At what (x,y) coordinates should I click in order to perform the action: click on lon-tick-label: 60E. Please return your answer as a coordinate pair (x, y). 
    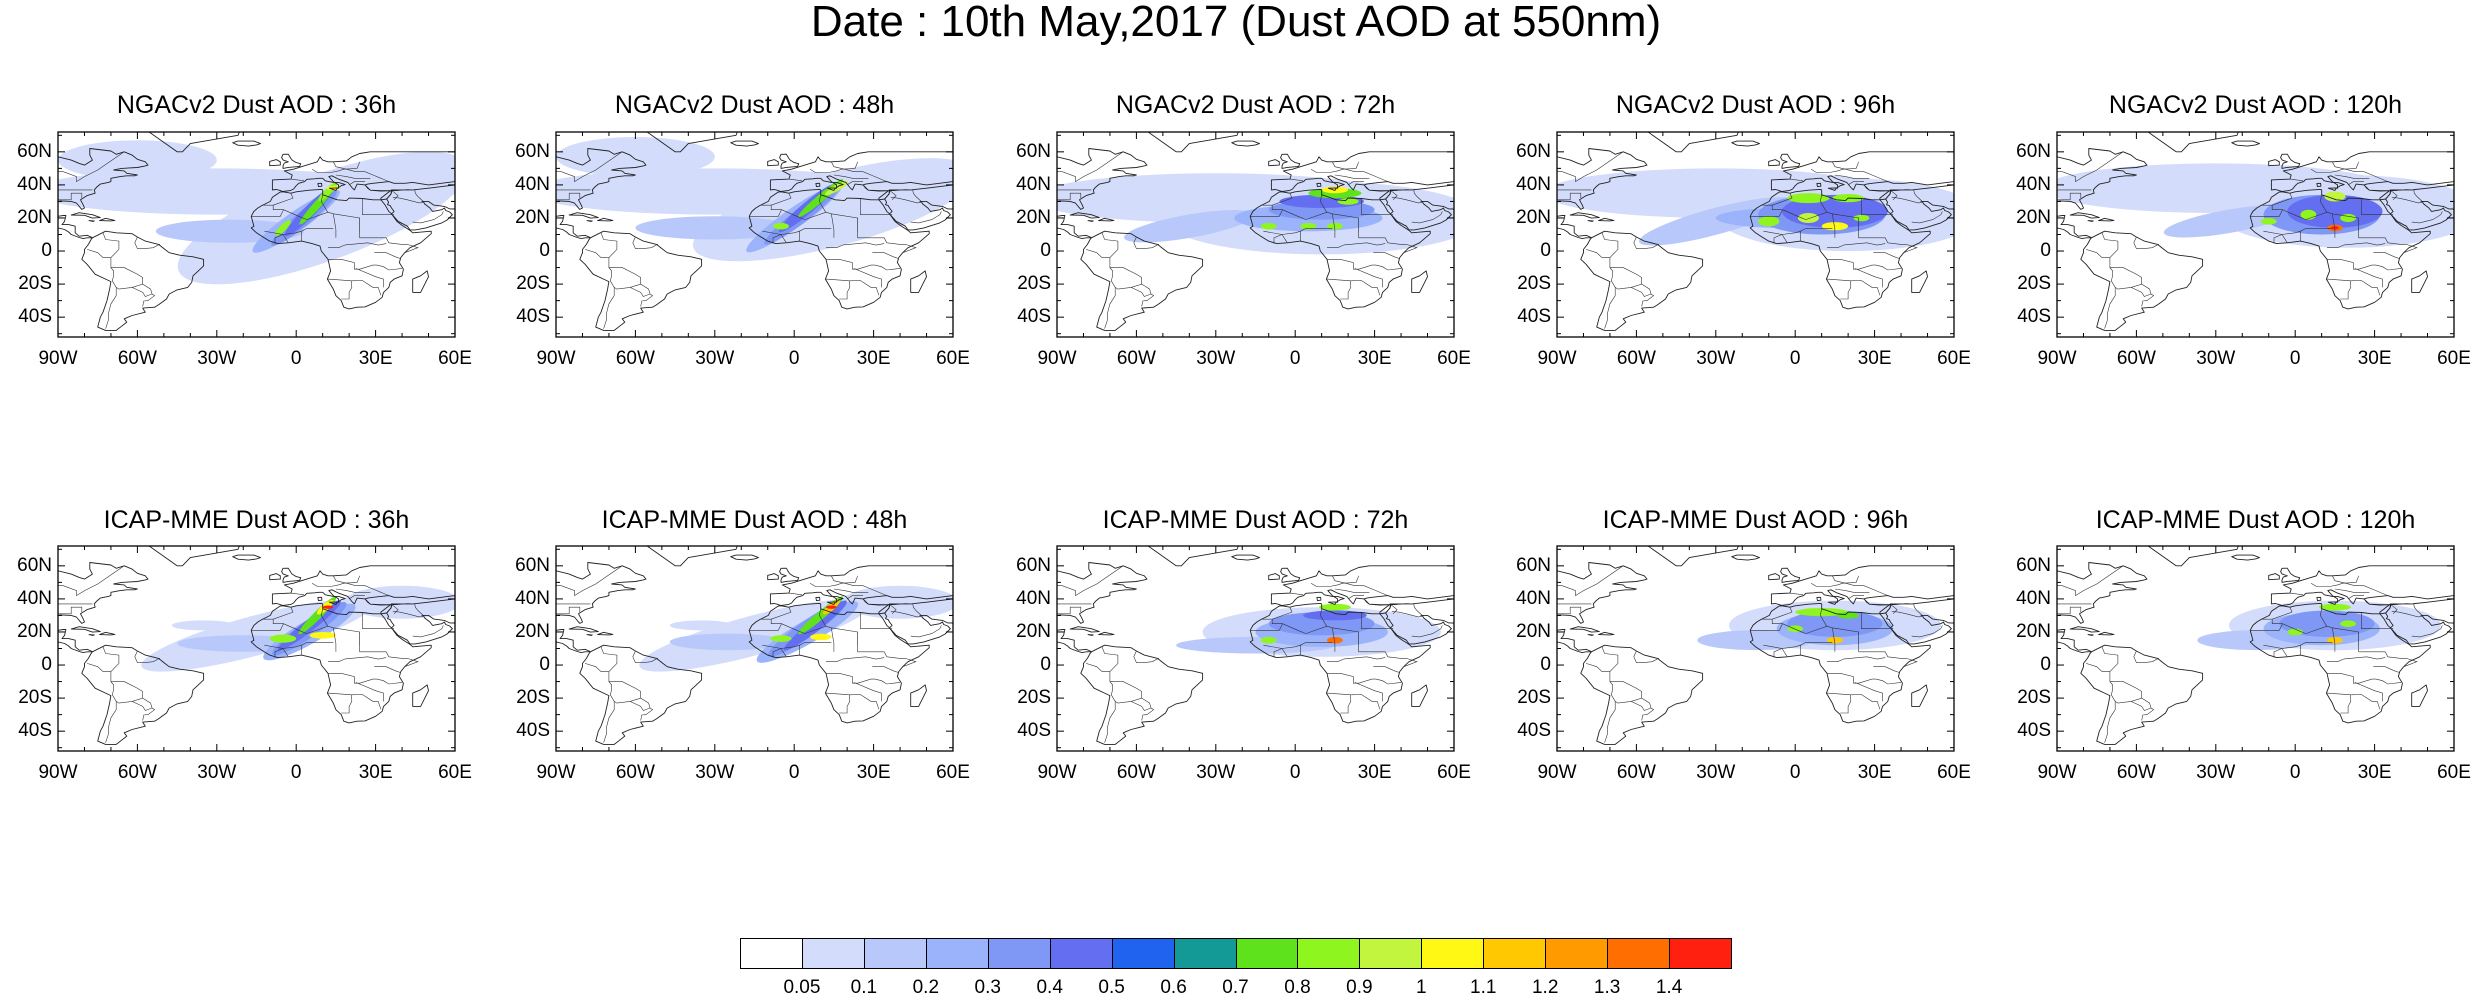
    Looking at the image, I should click on (953, 772).